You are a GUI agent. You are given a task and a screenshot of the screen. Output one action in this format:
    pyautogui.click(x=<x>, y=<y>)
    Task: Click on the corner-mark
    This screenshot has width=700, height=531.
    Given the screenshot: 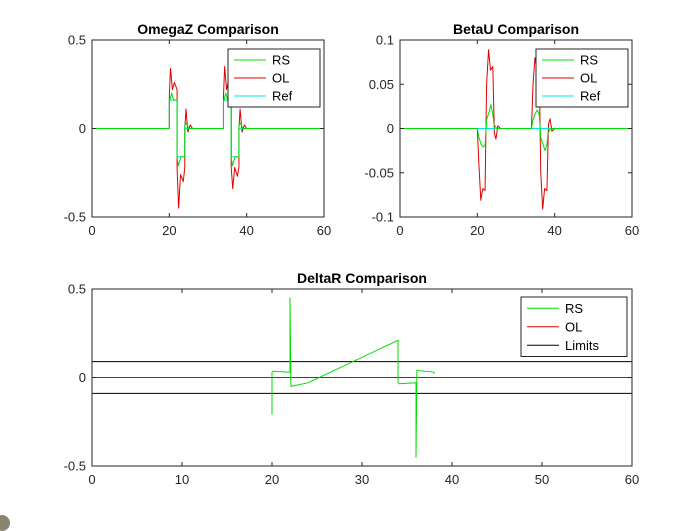 What is the action you would take?
    pyautogui.click(x=5, y=523)
    